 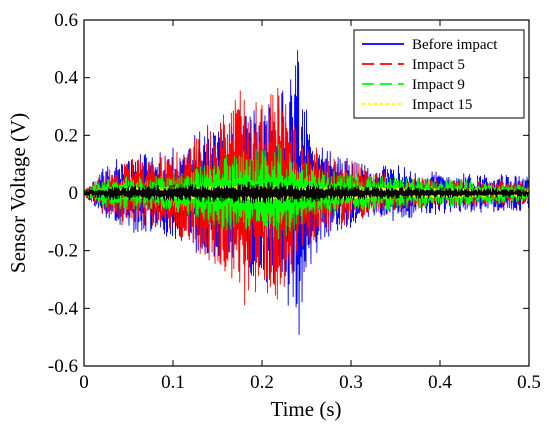 What do you see at coordinates (529, 382) in the screenshot?
I see `x-tick-label: 0.5` at bounding box center [529, 382].